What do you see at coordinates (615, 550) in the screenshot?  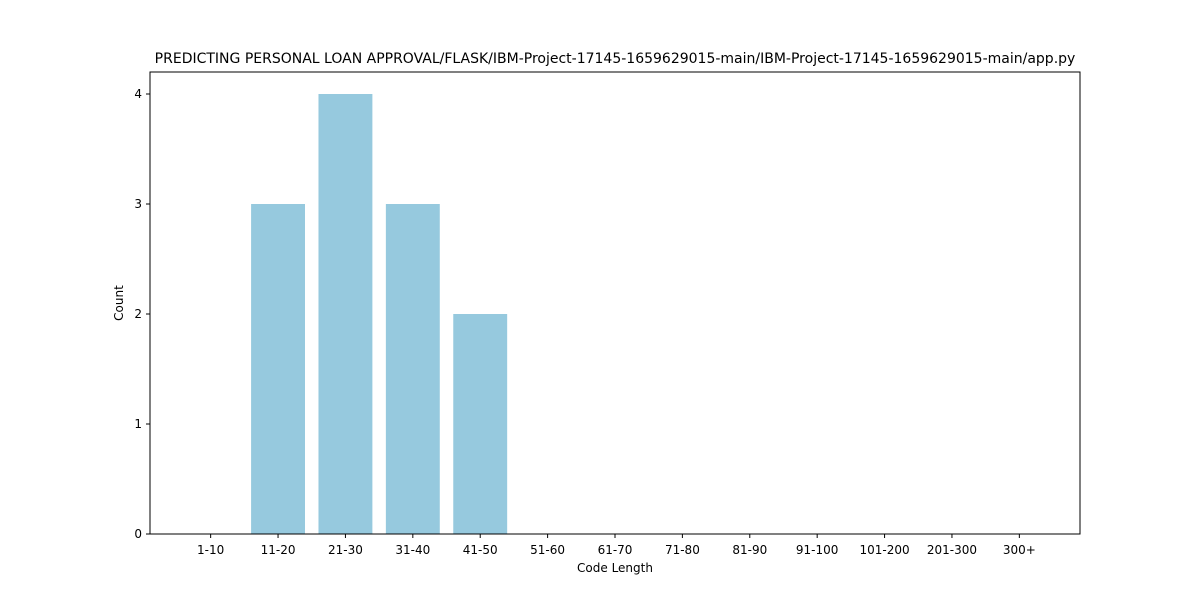 I see `x-tick-label: 61-70` at bounding box center [615, 550].